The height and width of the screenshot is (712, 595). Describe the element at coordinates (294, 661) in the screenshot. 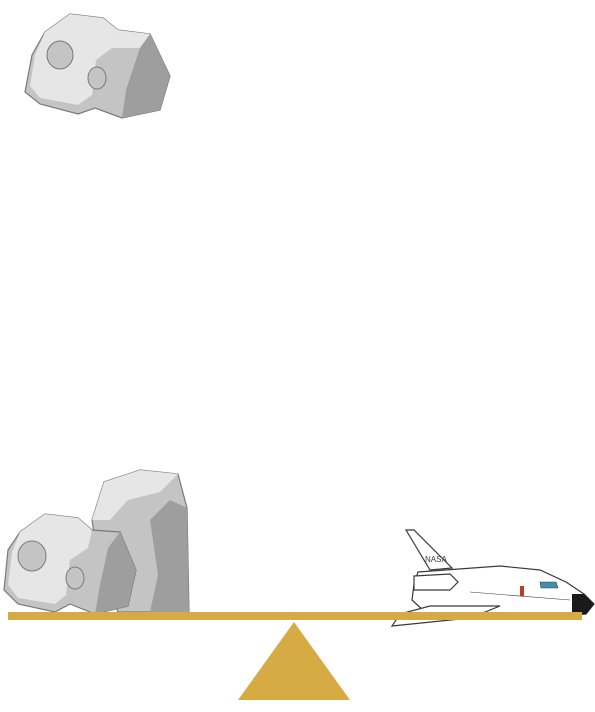

I see `fulcrum-triangle` at that location.